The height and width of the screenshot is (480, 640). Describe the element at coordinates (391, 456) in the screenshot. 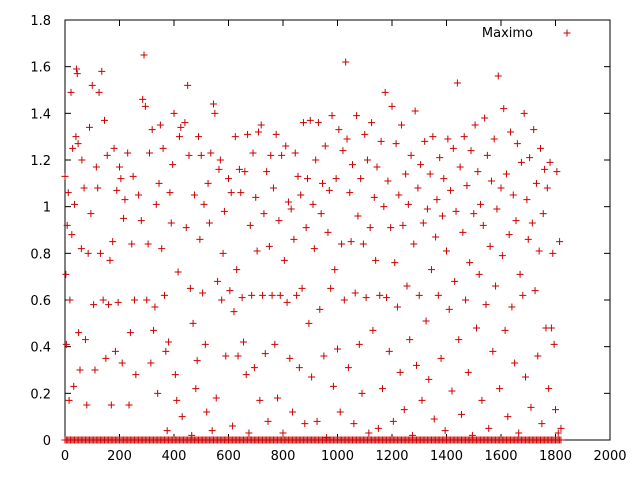

I see `x-tick-label: 1200` at that location.